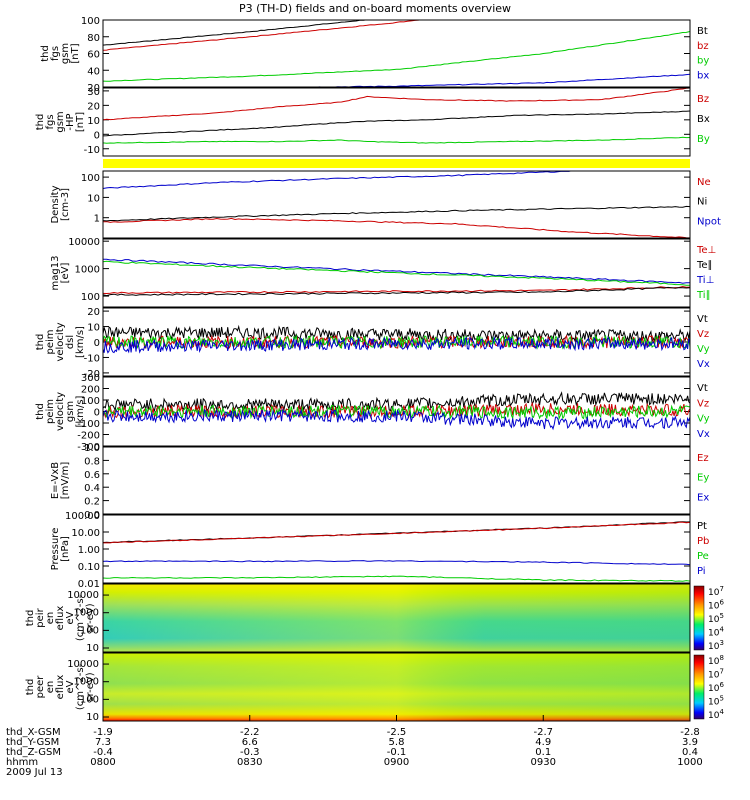 This screenshot has height=800, width=750. Describe the element at coordinates (703, 541) in the screenshot. I see `legend-label: Pb` at that location.